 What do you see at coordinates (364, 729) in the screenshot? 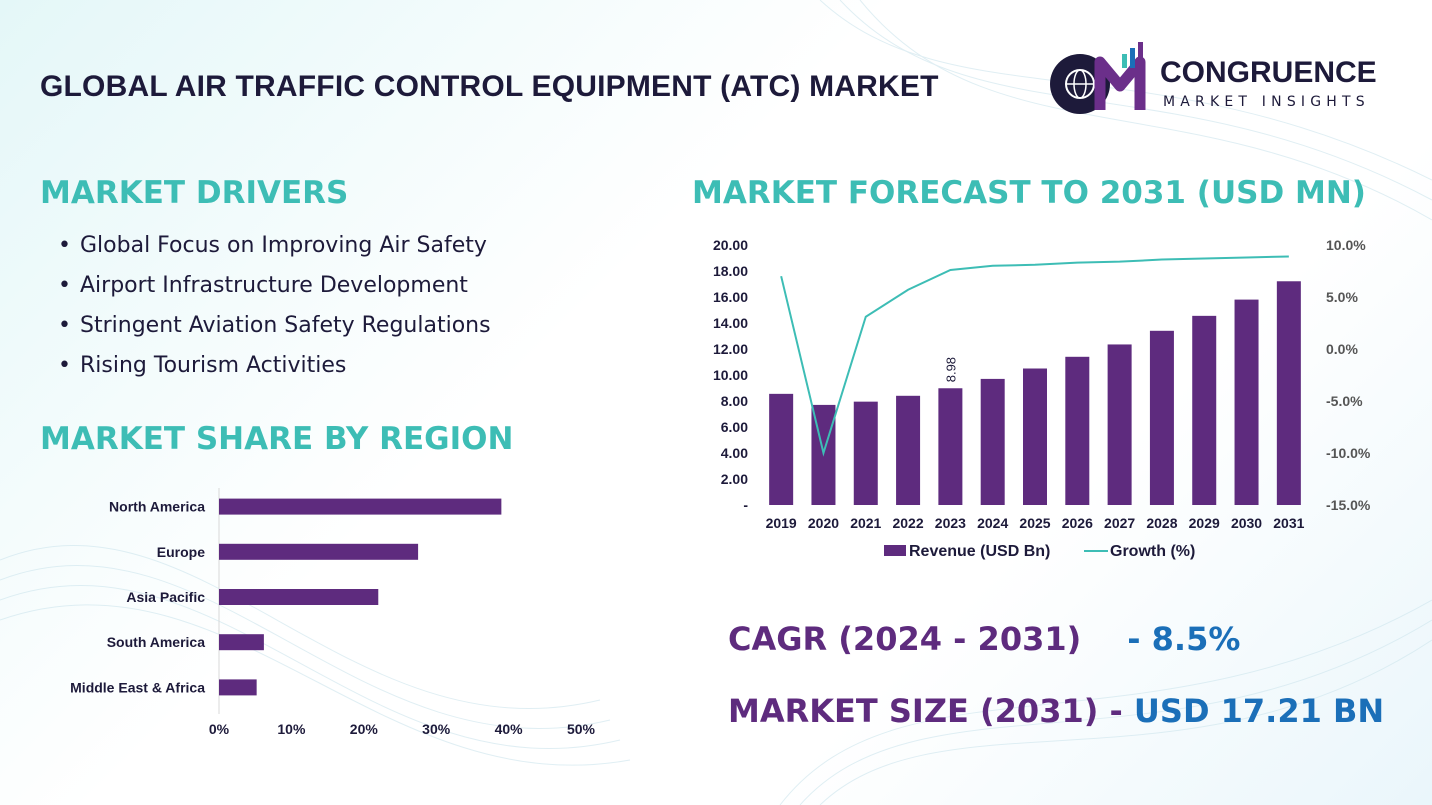
I see `x-tick-label: 20%` at bounding box center [364, 729].